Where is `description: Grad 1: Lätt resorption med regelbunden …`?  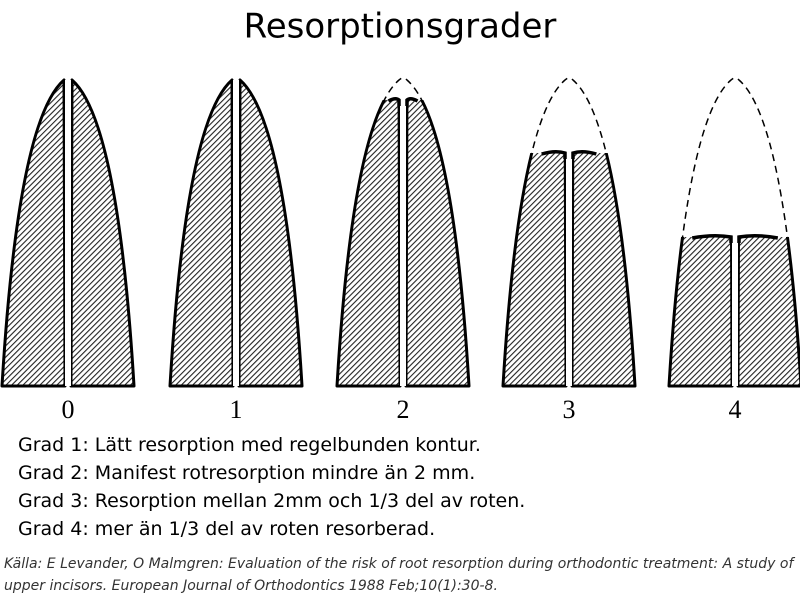
description: Grad 1: Lätt resorption med regelbunden … is located at coordinates (249, 445).